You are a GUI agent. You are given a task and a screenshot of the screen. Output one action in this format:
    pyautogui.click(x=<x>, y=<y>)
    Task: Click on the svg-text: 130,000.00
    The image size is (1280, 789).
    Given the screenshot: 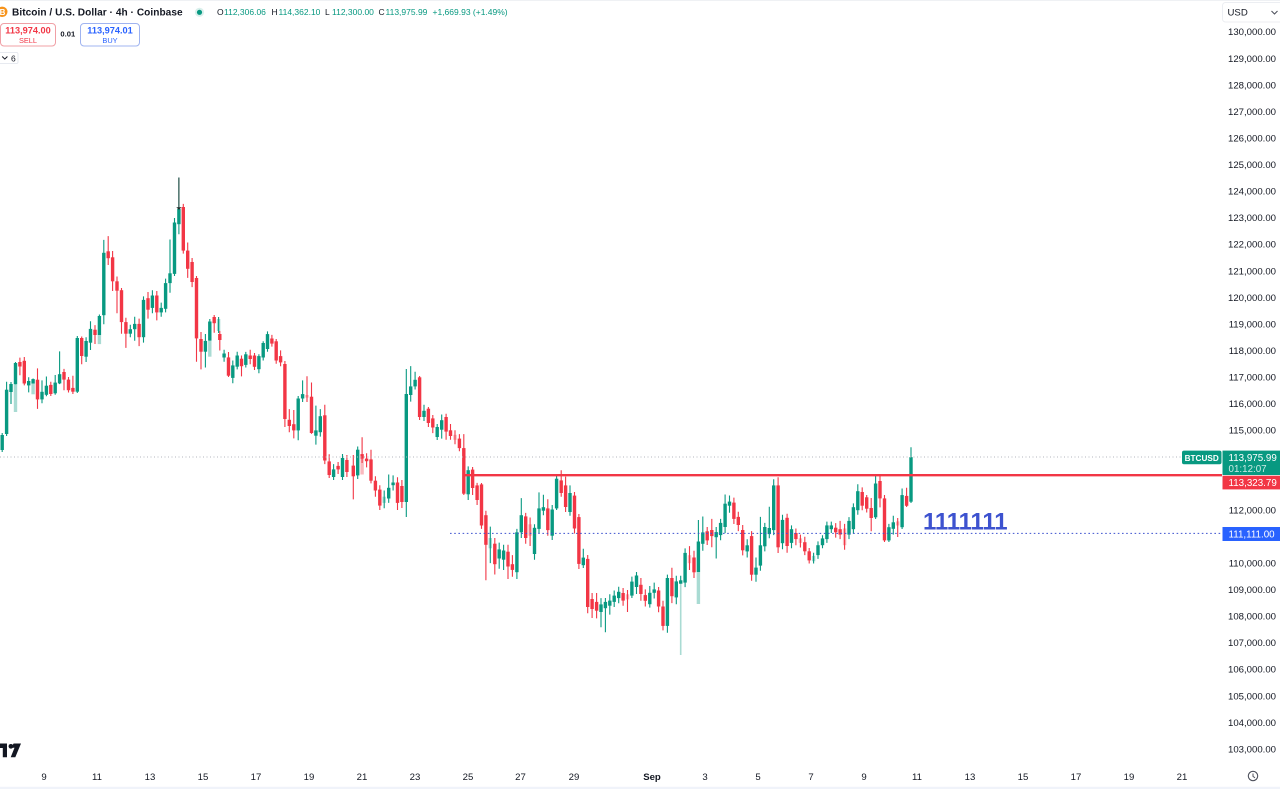 What is the action you would take?
    pyautogui.click(x=1252, y=32)
    